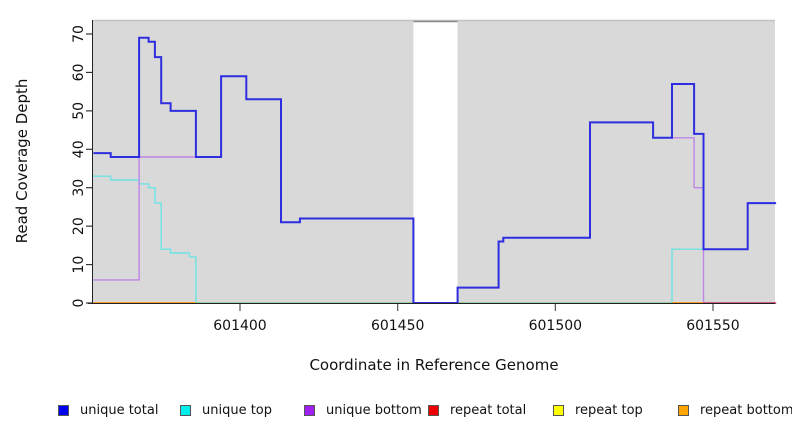 This screenshot has height=432, width=792. What do you see at coordinates (119, 410) in the screenshot?
I see `legend-item-label: unique total` at bounding box center [119, 410].